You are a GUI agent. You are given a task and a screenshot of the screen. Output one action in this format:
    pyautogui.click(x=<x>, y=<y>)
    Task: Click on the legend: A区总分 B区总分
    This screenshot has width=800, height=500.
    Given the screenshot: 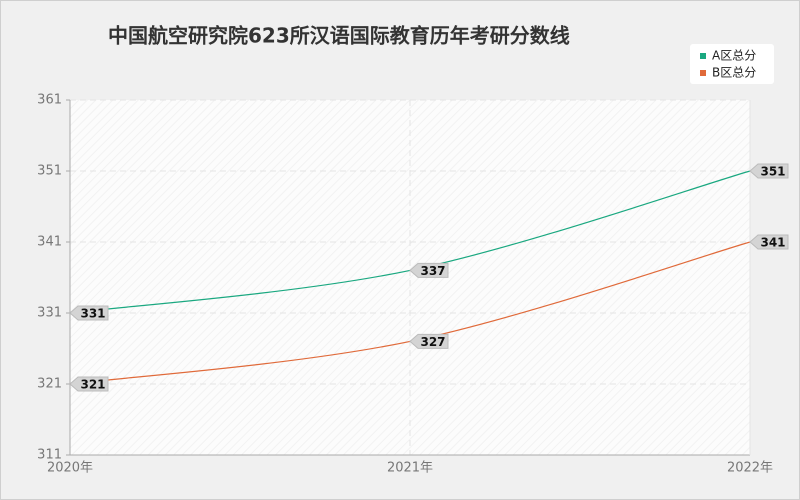 What is the action you would take?
    pyautogui.click(x=732, y=64)
    